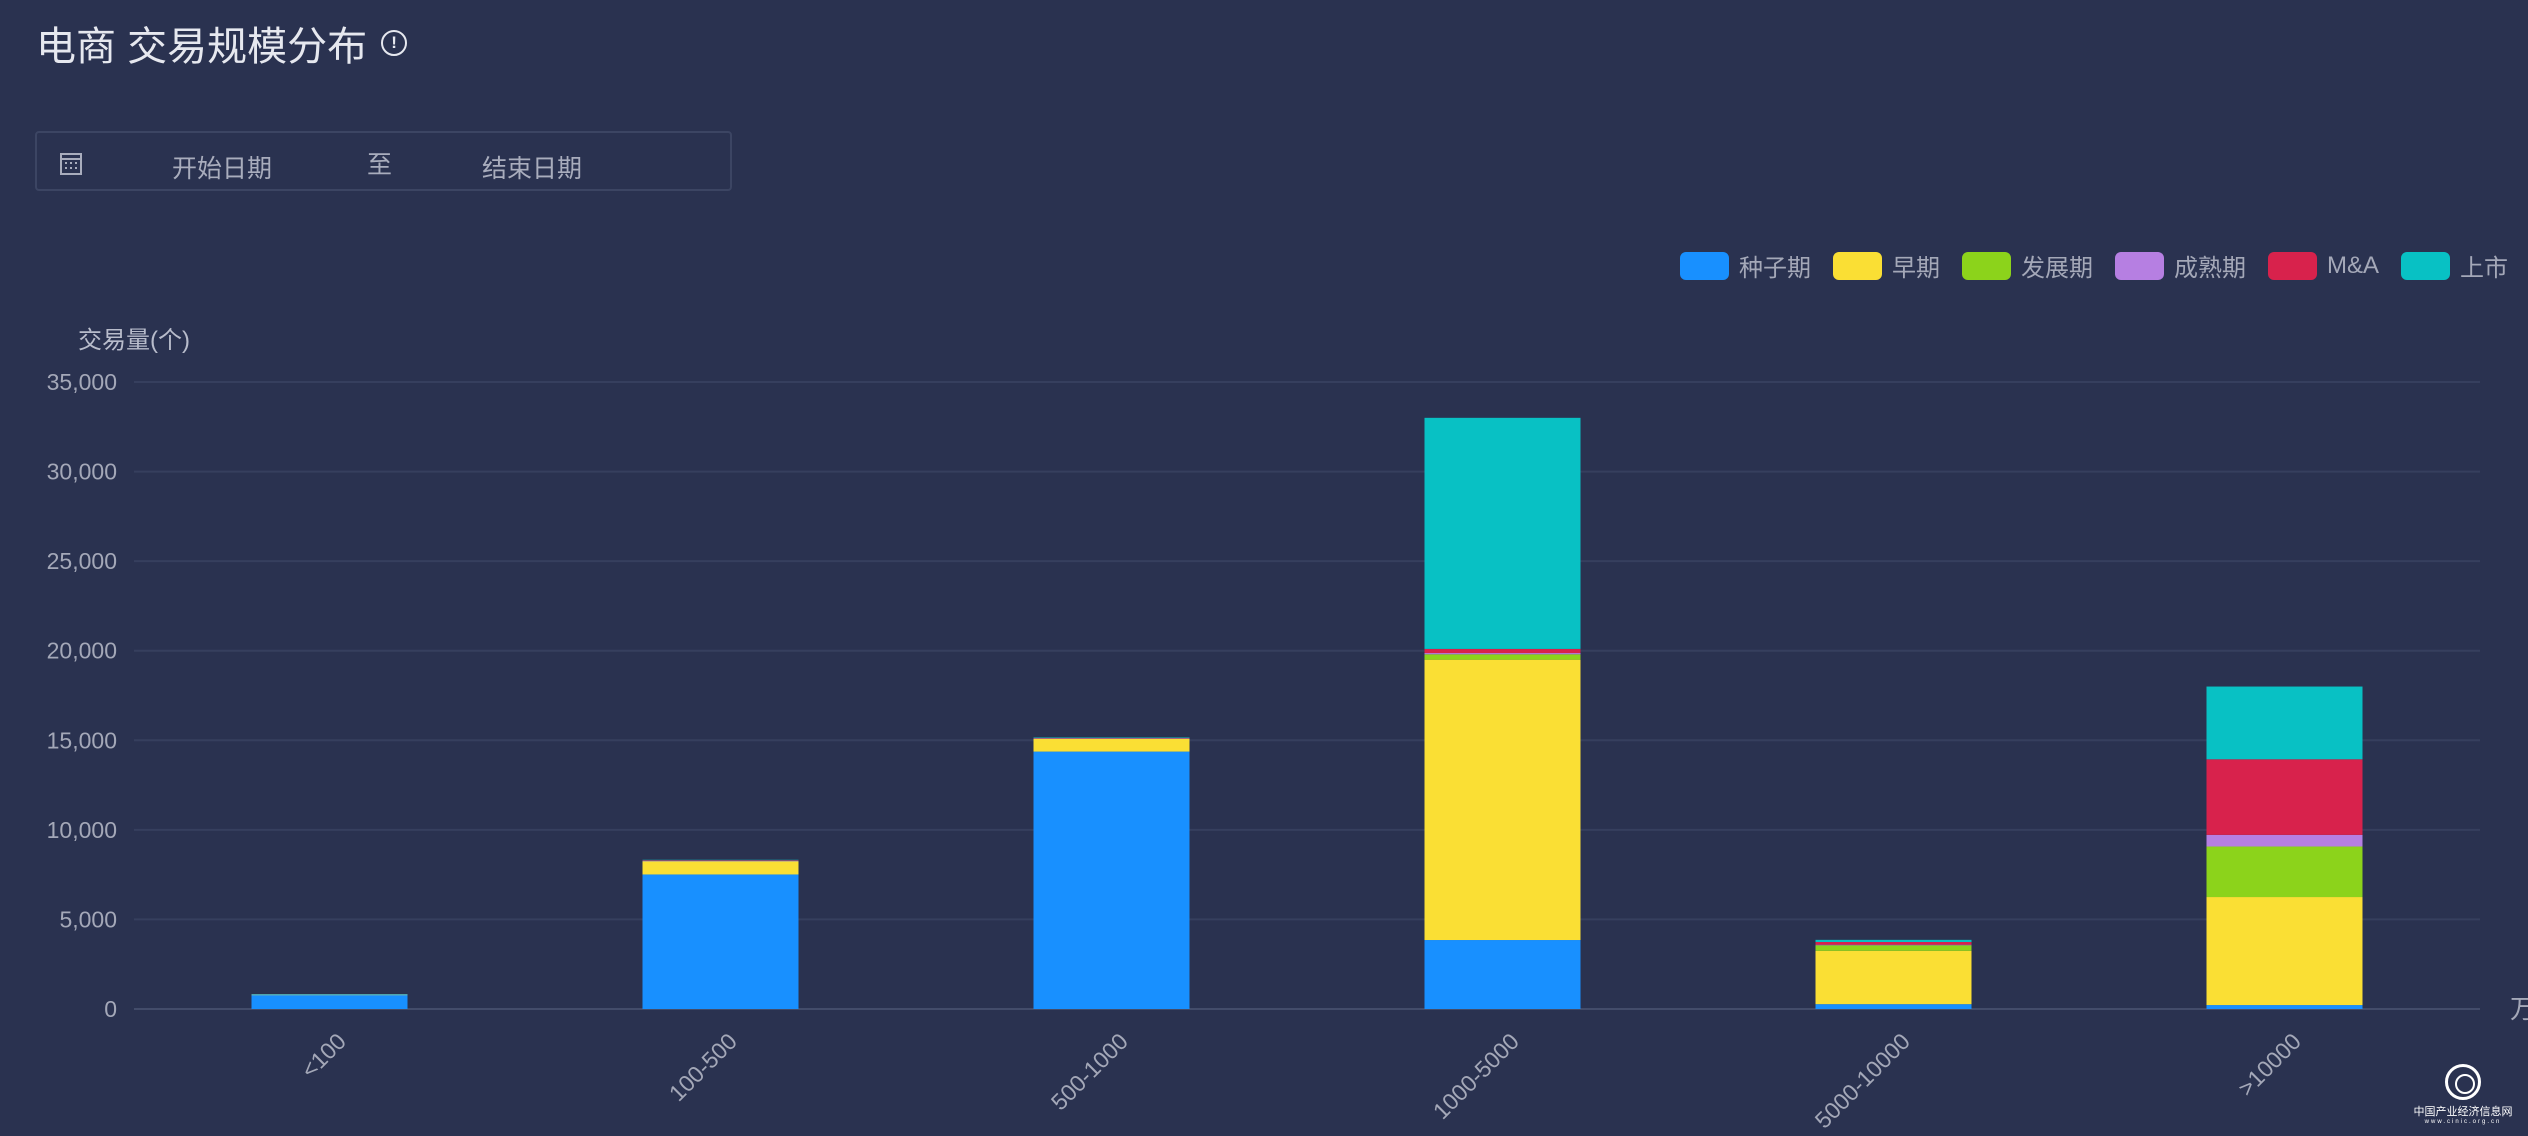 This screenshot has width=2528, height=1136. Describe the element at coordinates (2323, 265) in the screenshot. I see `legend-item: M&A` at that location.